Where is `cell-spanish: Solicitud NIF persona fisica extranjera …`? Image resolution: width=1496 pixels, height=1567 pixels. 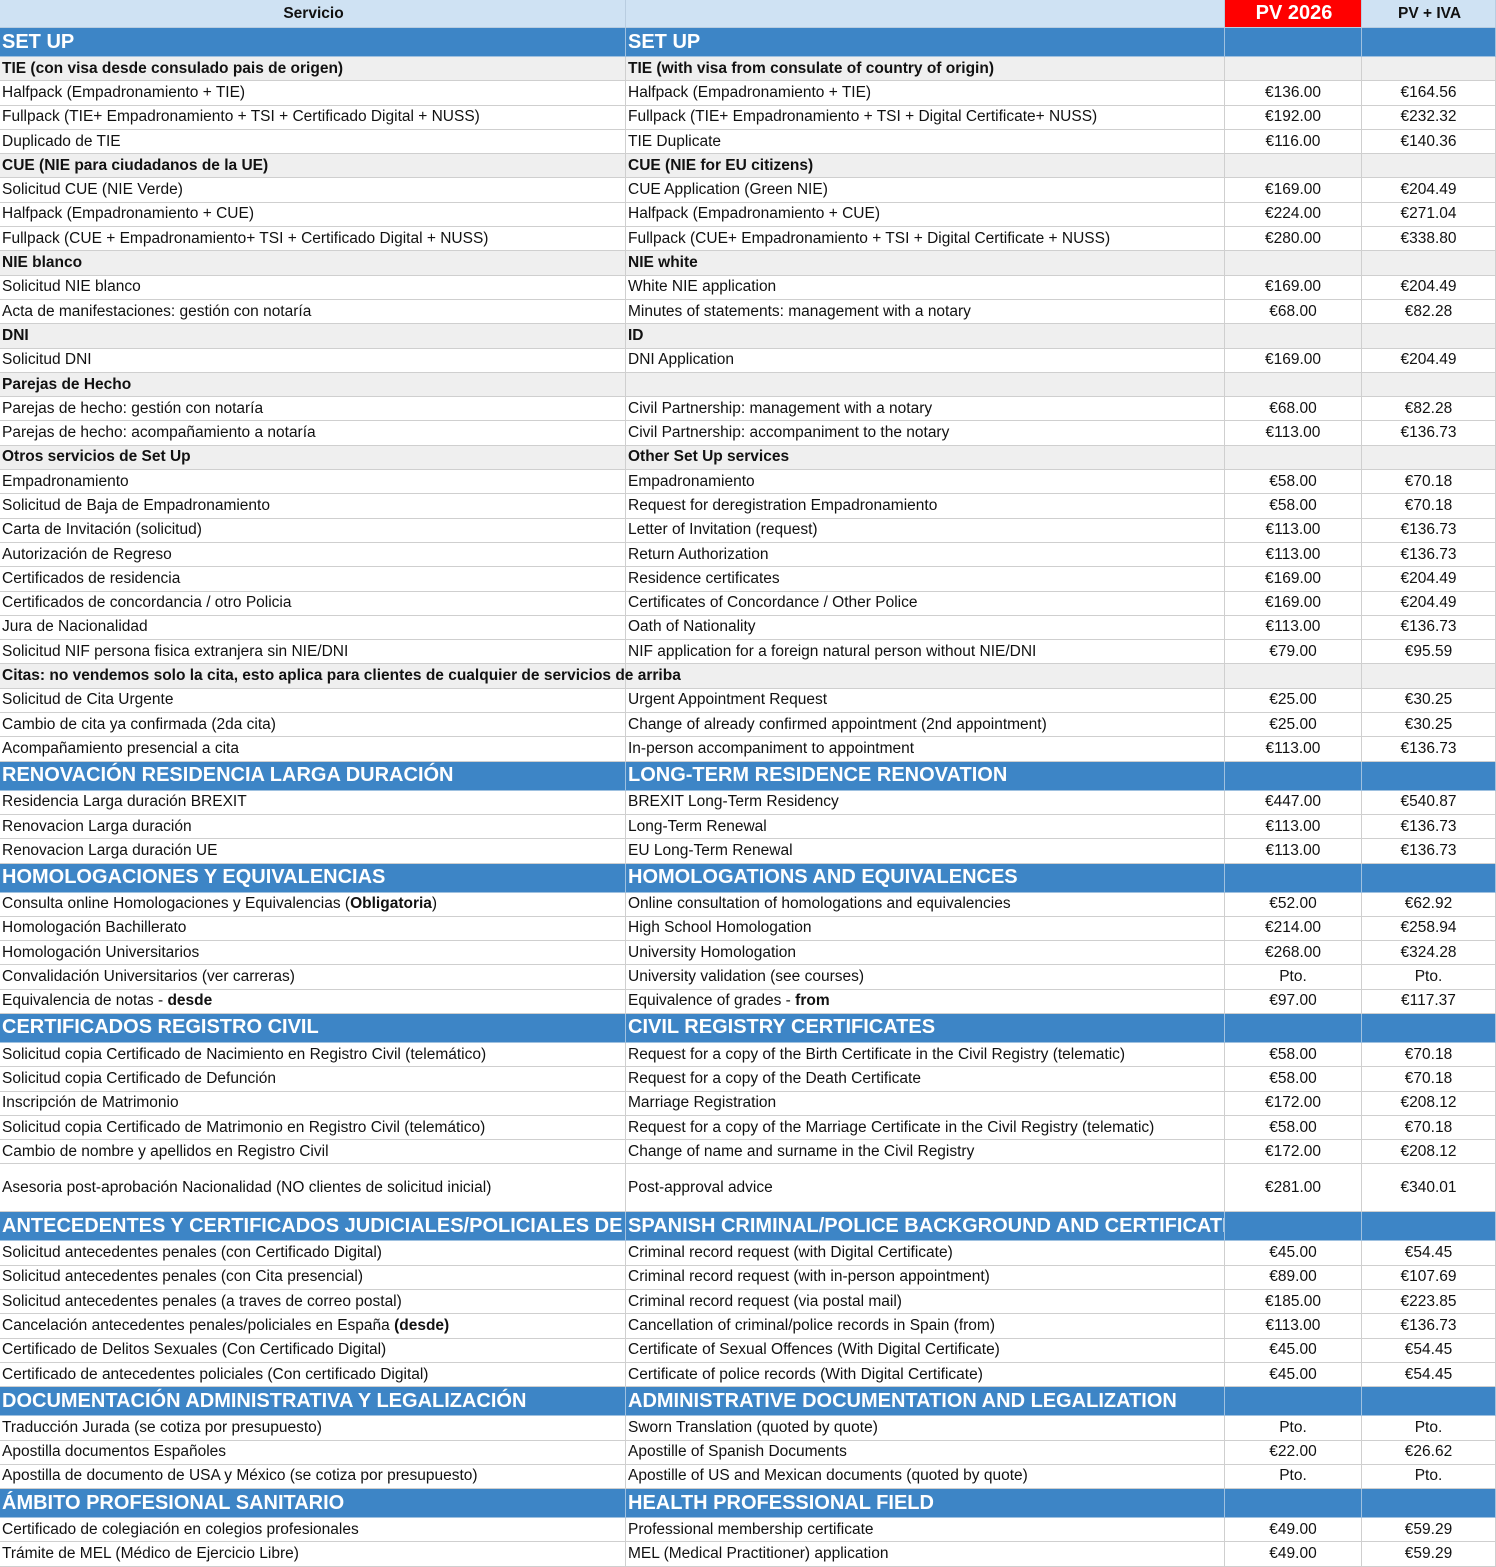 cell-spanish: Solicitud NIF persona fisica extranjera … is located at coordinates (313, 652).